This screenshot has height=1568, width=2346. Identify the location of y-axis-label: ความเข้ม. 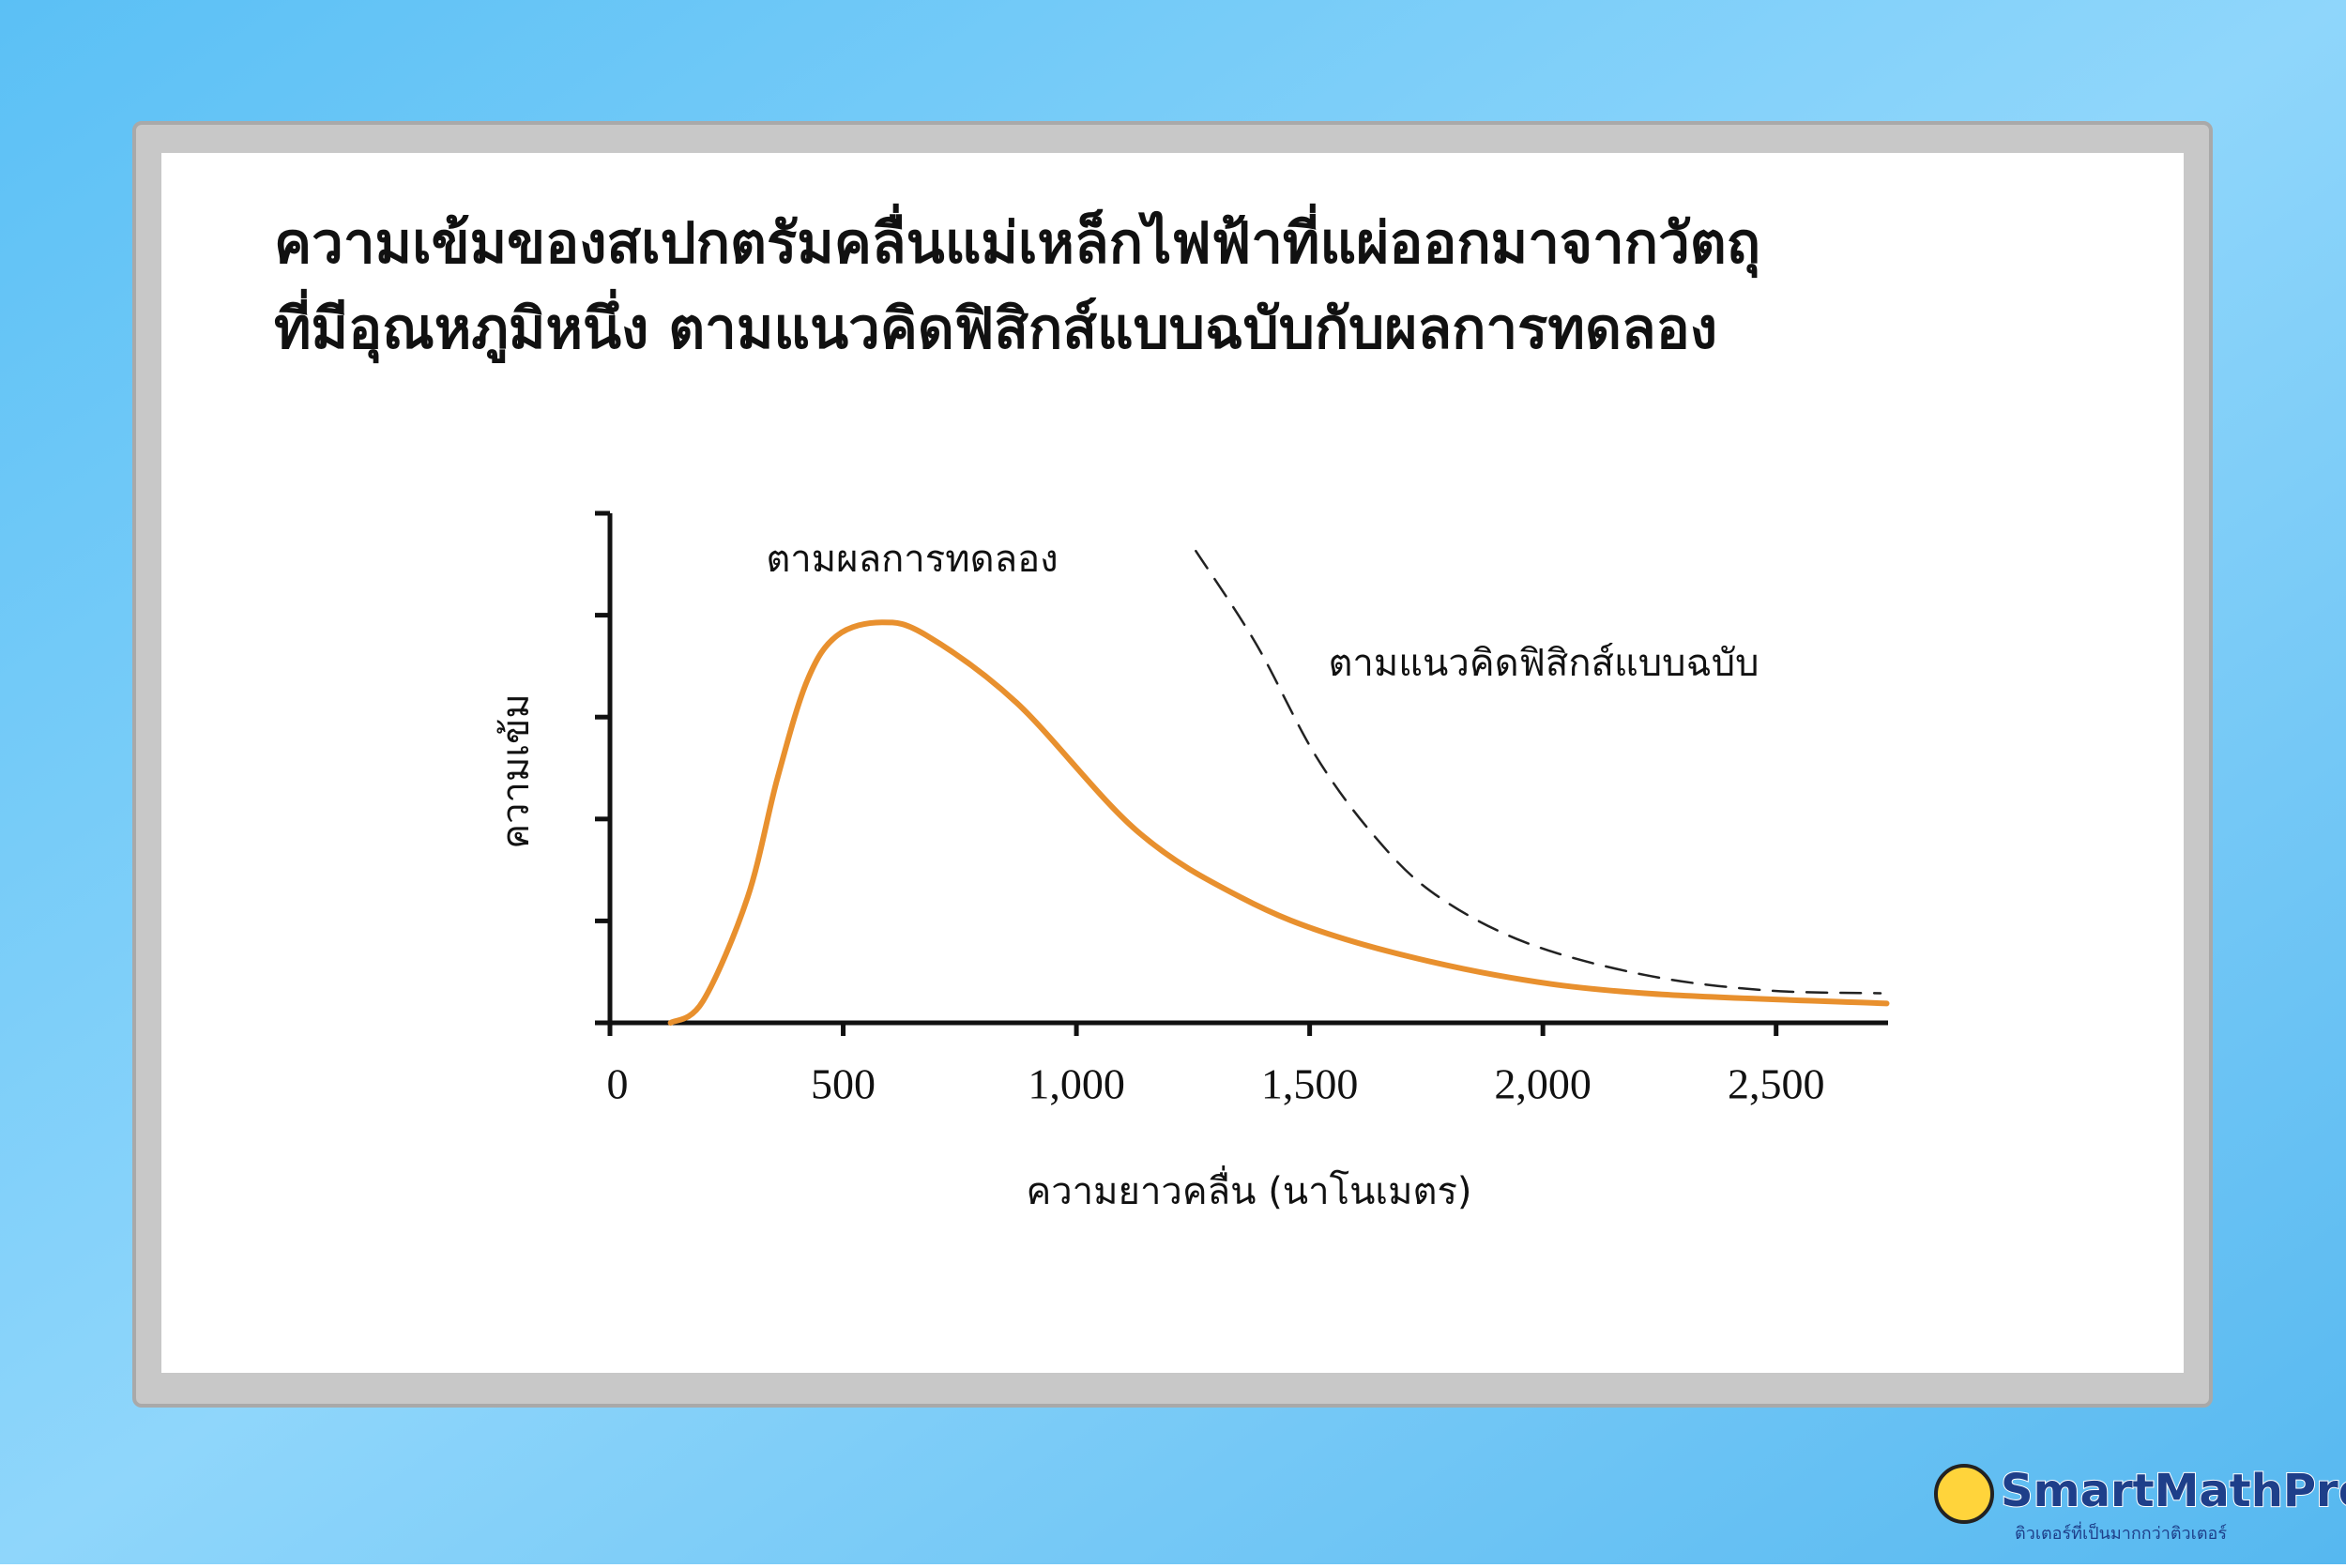
(516, 770).